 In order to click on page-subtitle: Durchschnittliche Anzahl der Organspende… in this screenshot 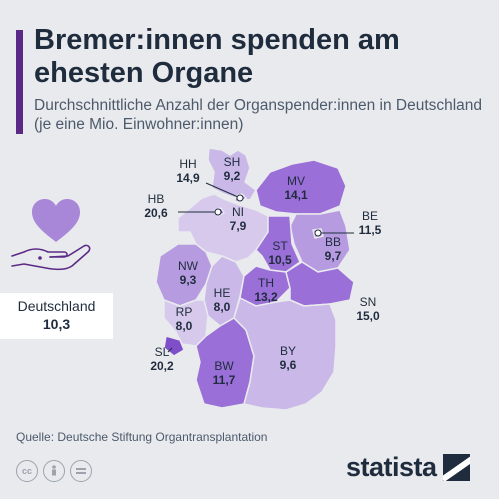, I will do `click(258, 115)`.